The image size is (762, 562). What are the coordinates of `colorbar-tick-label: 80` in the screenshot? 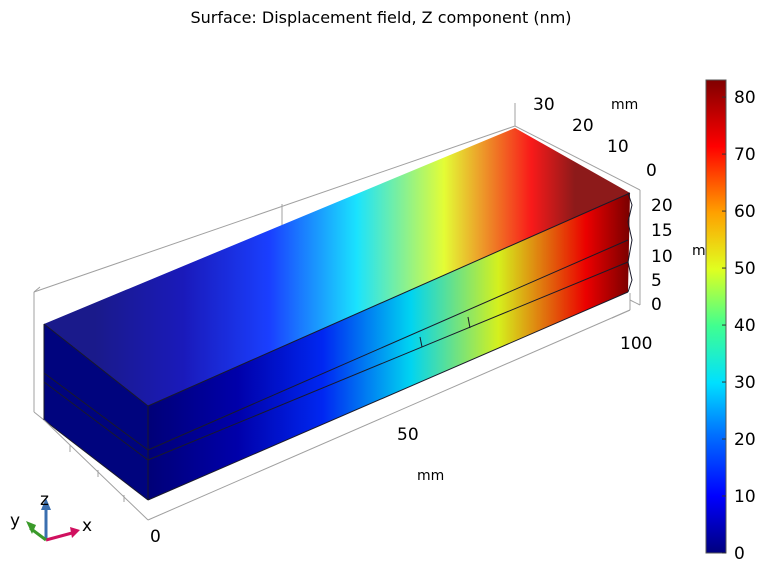 It's located at (745, 98).